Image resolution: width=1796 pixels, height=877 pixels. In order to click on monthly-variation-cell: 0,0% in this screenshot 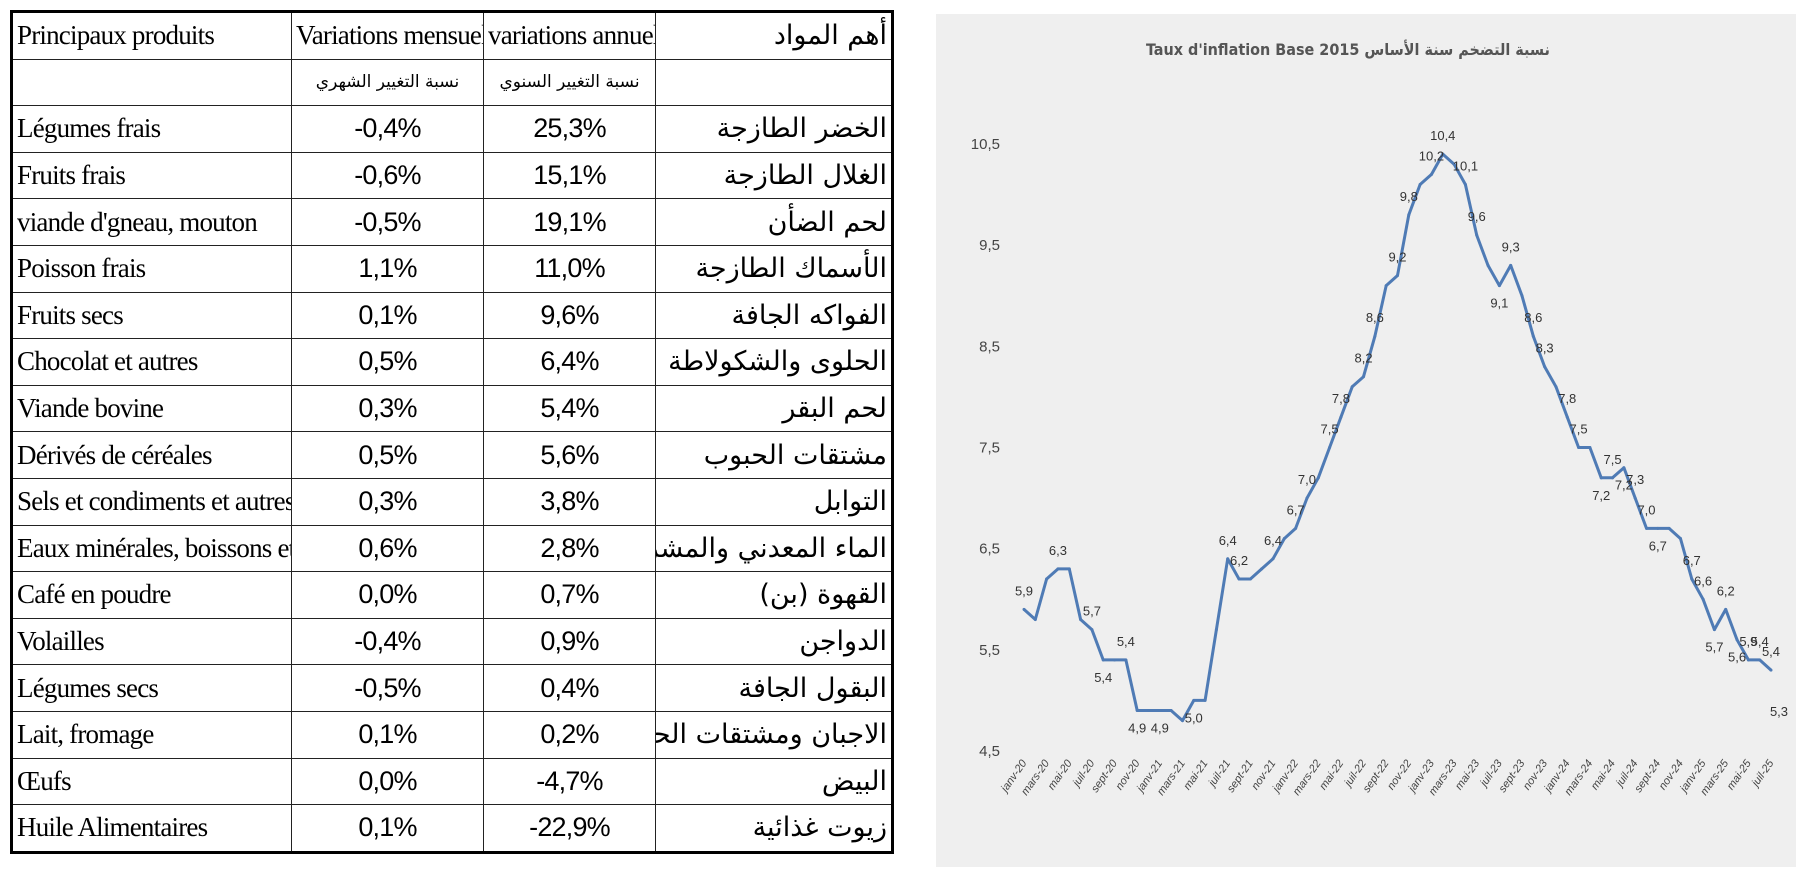, I will do `click(387, 781)`.